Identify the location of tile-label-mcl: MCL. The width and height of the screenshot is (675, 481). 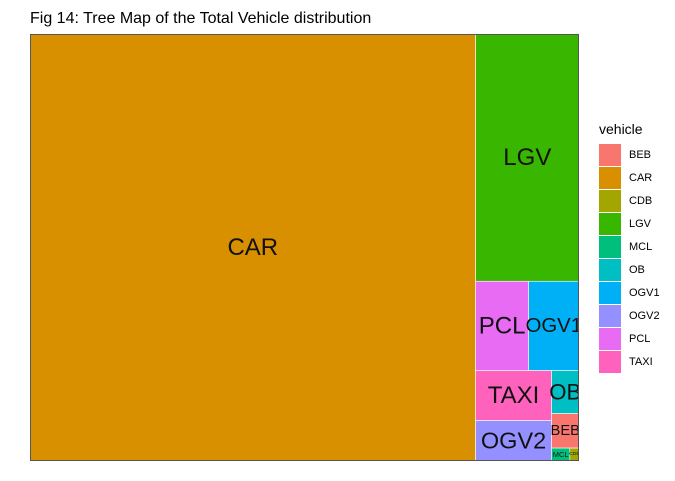
(561, 454).